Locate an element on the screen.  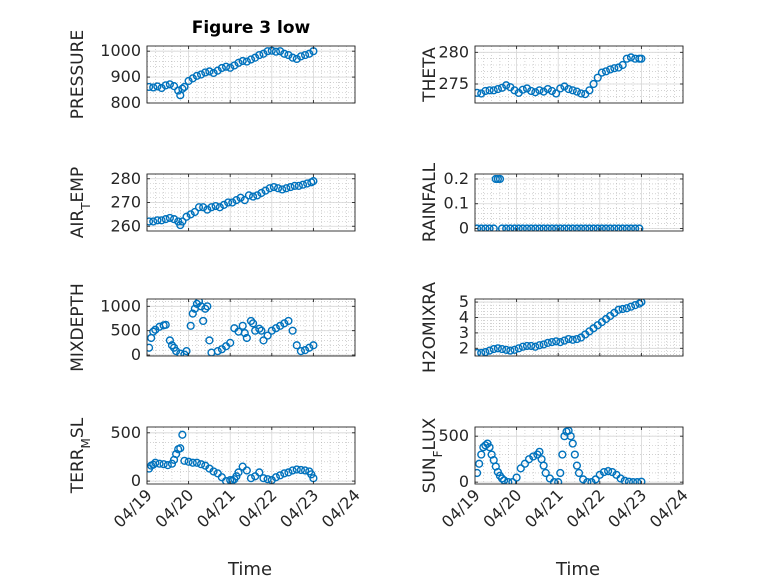
y-tick-label: 5 is located at coordinates (464, 301).